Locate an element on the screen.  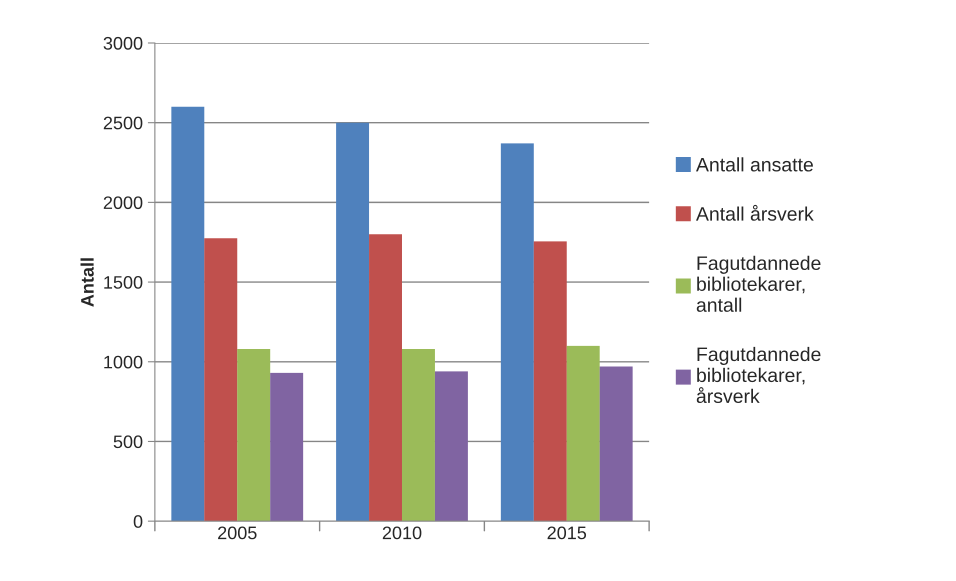
y-tick-label: 2500 is located at coordinates (123, 123).